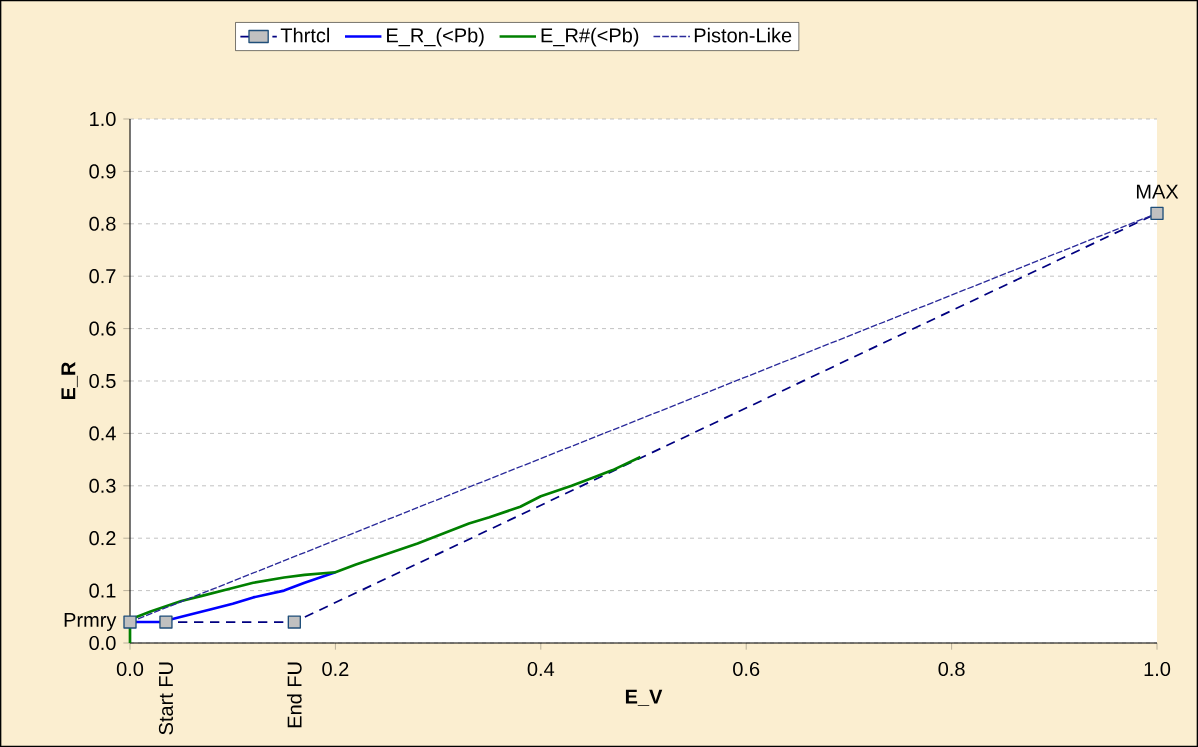 This screenshot has width=1198, height=747. I want to click on annotation: End FU, so click(294, 695).